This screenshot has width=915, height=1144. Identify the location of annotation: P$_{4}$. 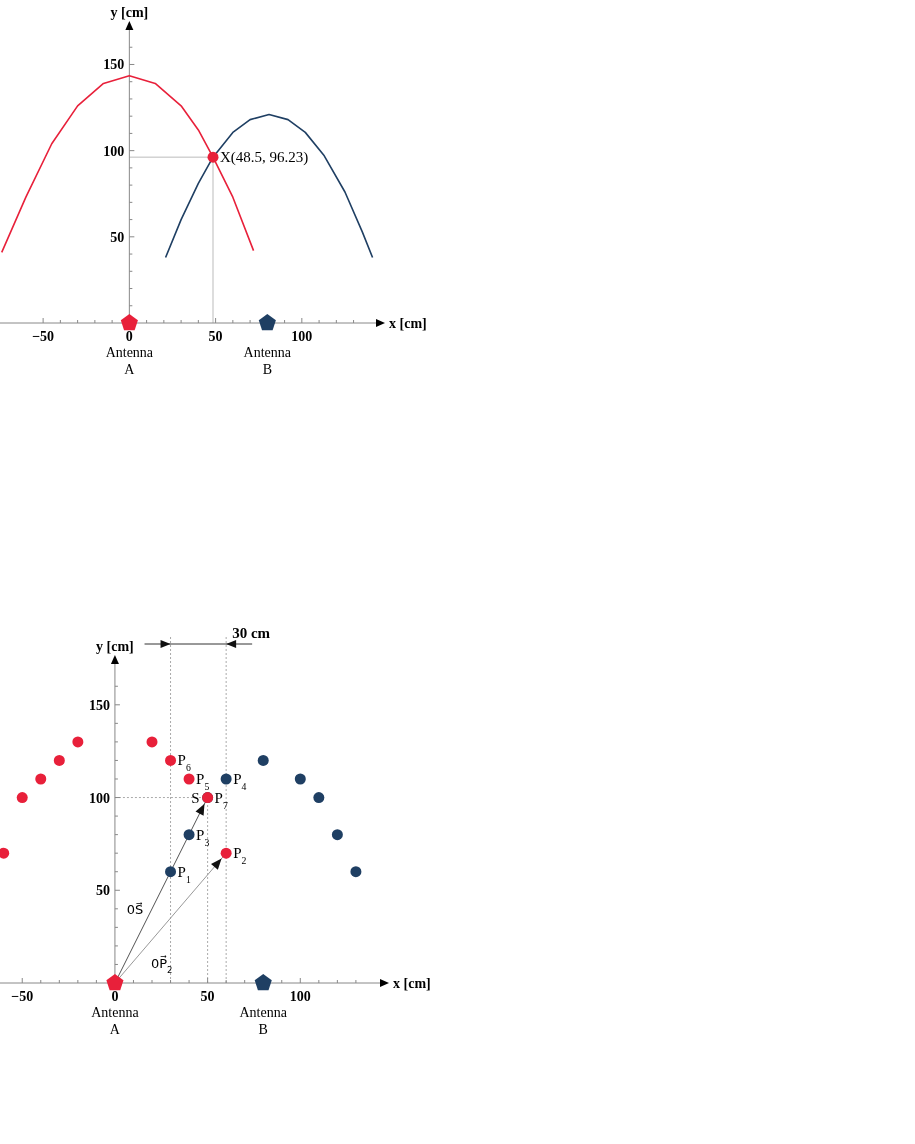
(240, 781).